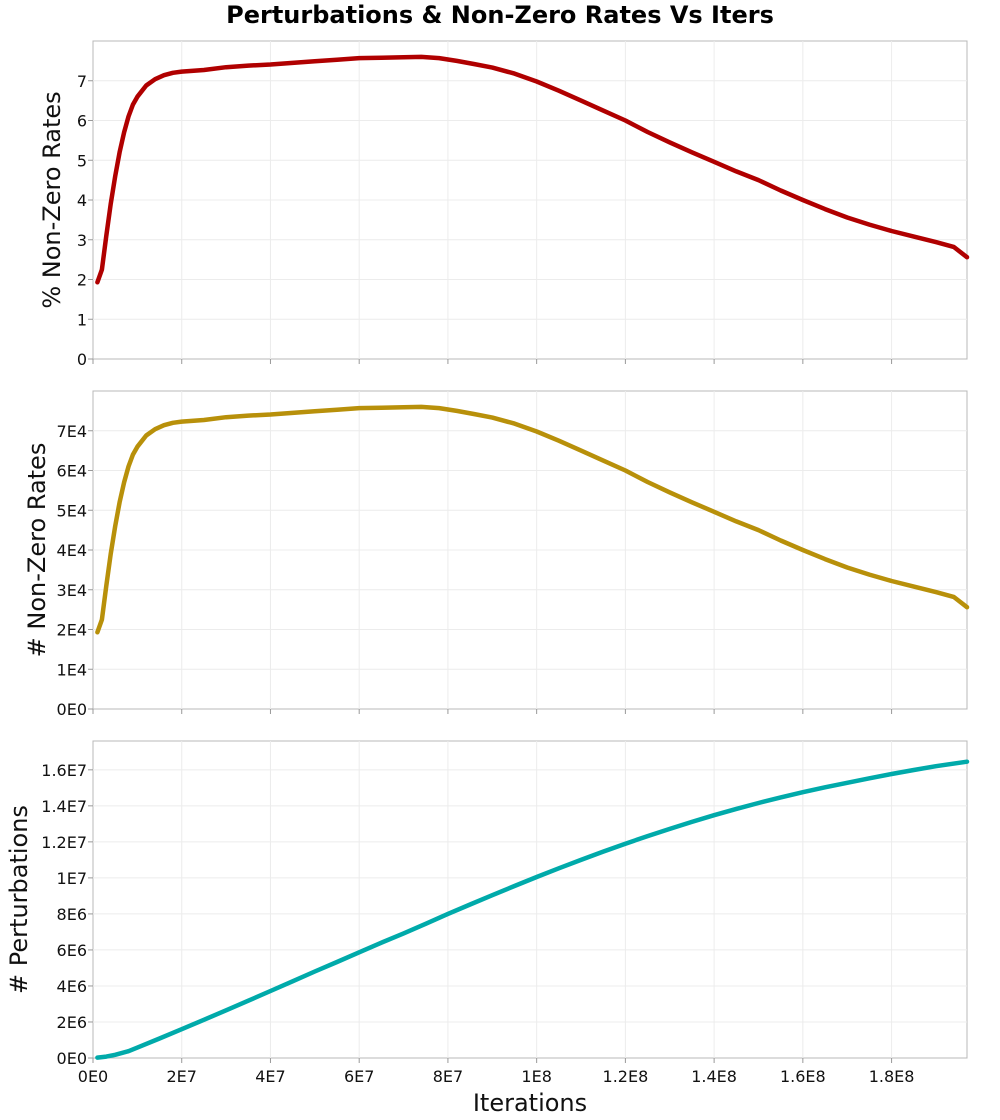 The height and width of the screenshot is (1120, 1000). What do you see at coordinates (626, 1076) in the screenshot?
I see `x-tick-label: 1.2E8` at bounding box center [626, 1076].